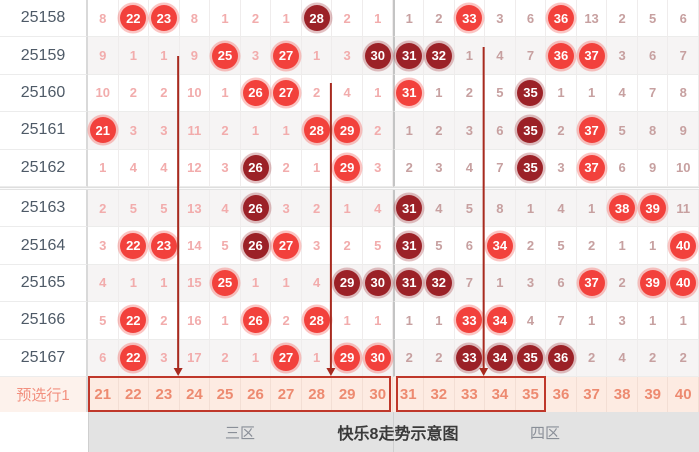 This screenshot has width=699, height=452. What do you see at coordinates (531, 93) in the screenshot?
I see `trend-cell: 35` at bounding box center [531, 93].